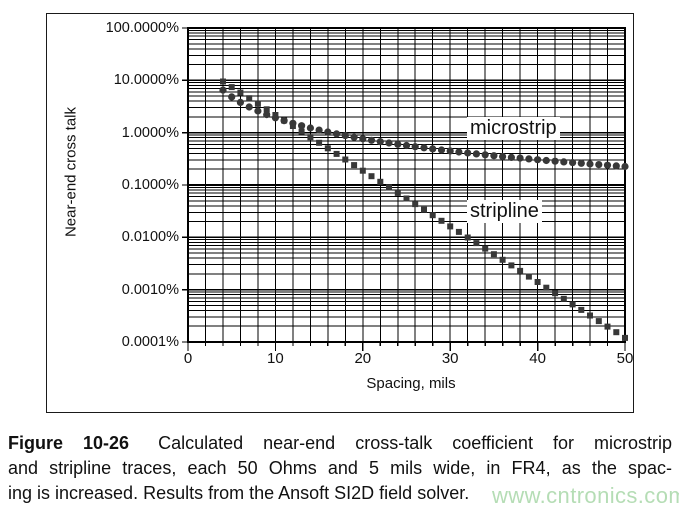 The image size is (679, 516). Describe the element at coordinates (69, 443) in the screenshot. I see `figure-number: Figure 10-26` at that location.